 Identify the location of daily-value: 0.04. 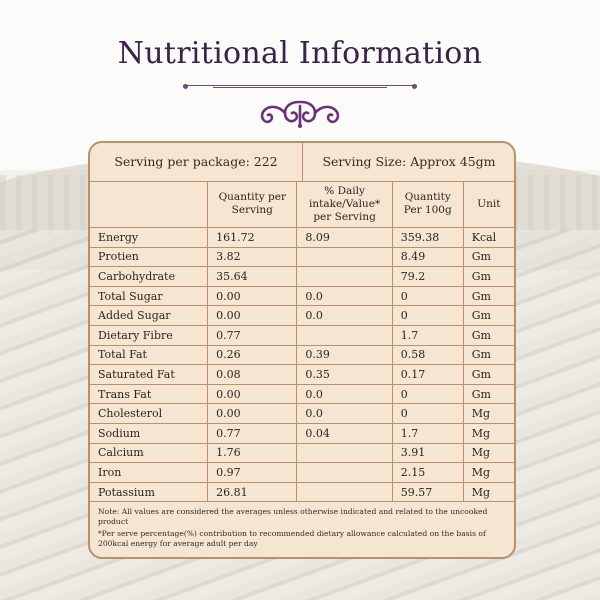
(344, 433).